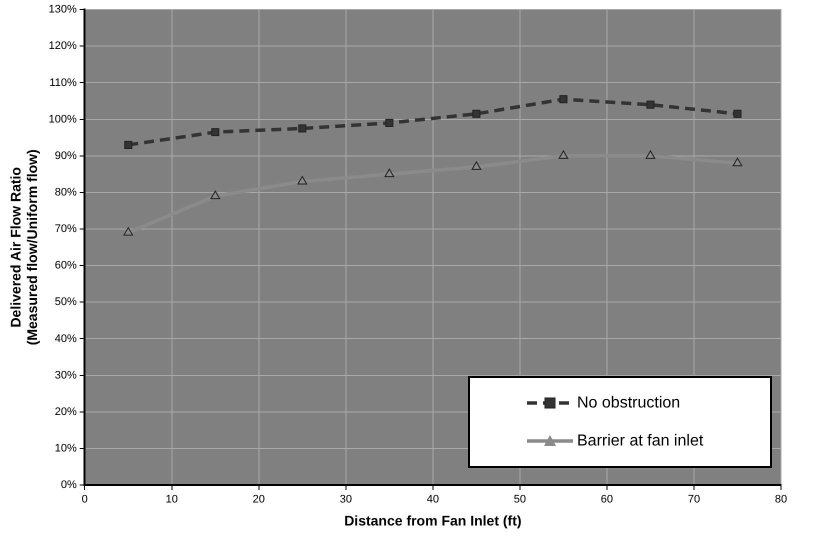 The width and height of the screenshot is (825, 538). What do you see at coordinates (694, 500) in the screenshot?
I see `x-tick-label: 70` at bounding box center [694, 500].